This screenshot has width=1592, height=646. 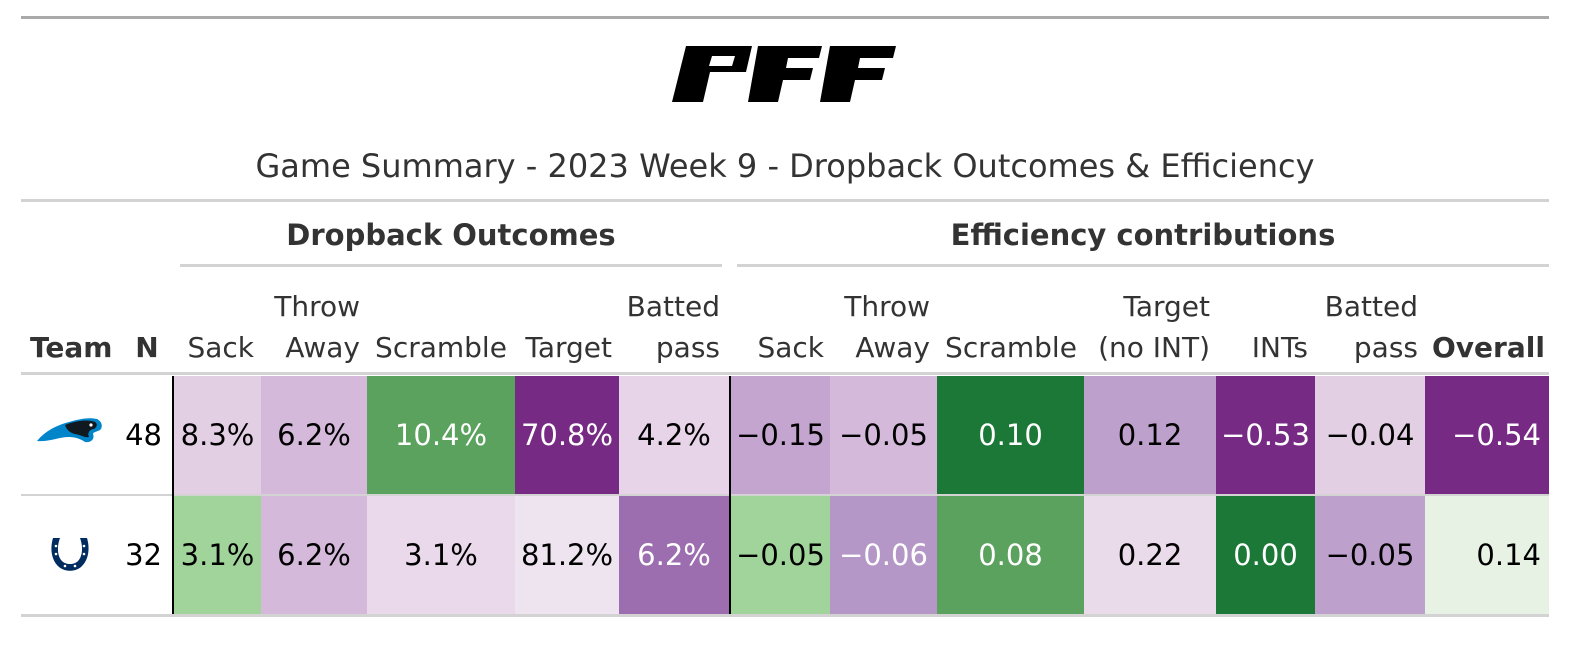 I want to click on cell-eff-ints: −0.53, so click(x=1265, y=435).